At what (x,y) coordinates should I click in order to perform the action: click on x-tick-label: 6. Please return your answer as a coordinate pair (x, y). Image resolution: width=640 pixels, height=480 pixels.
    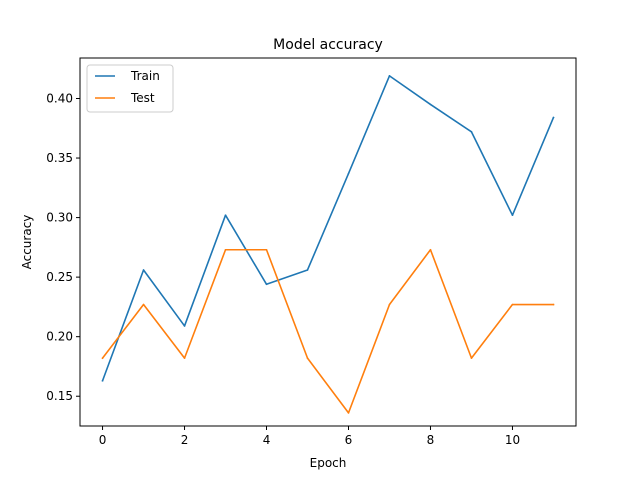
    Looking at the image, I should click on (349, 440).